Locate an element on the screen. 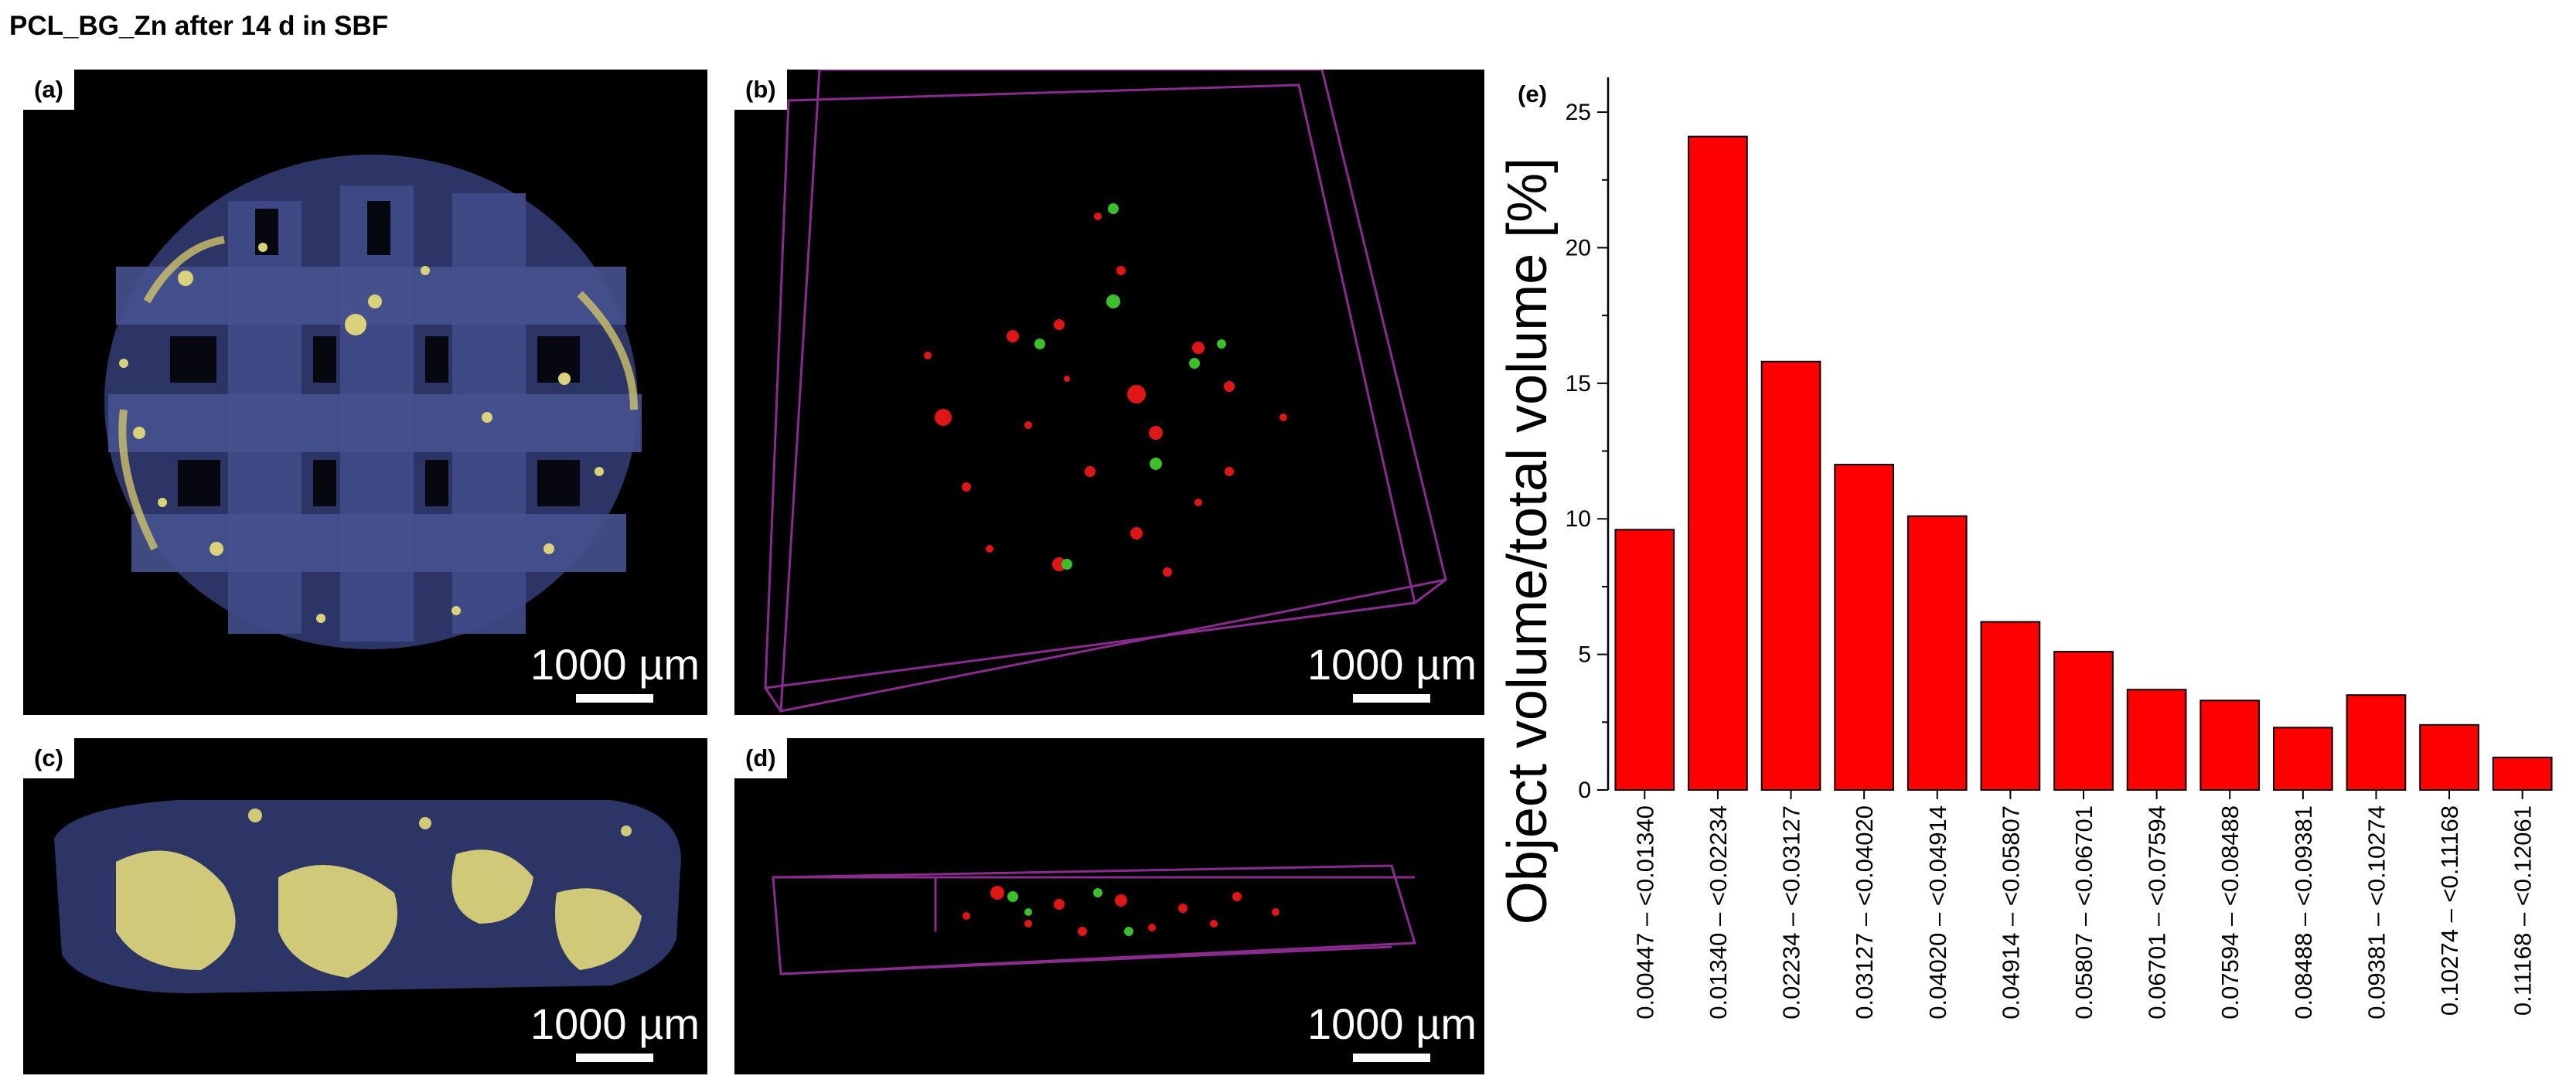 This screenshot has width=2576, height=1086. particle-side-view is located at coordinates (1094, 920).